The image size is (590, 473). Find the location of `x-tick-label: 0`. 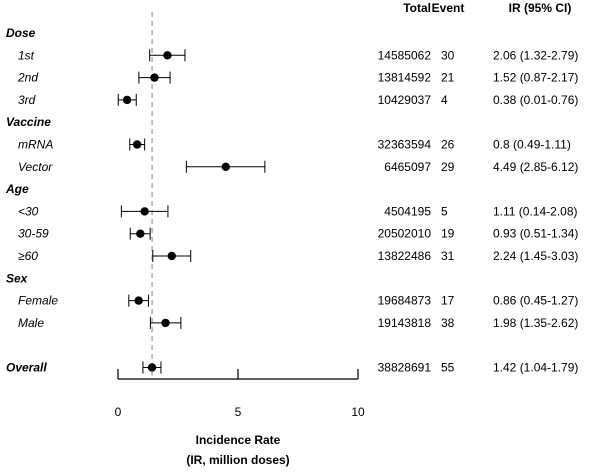

x-tick-label: 0 is located at coordinates (118, 412).